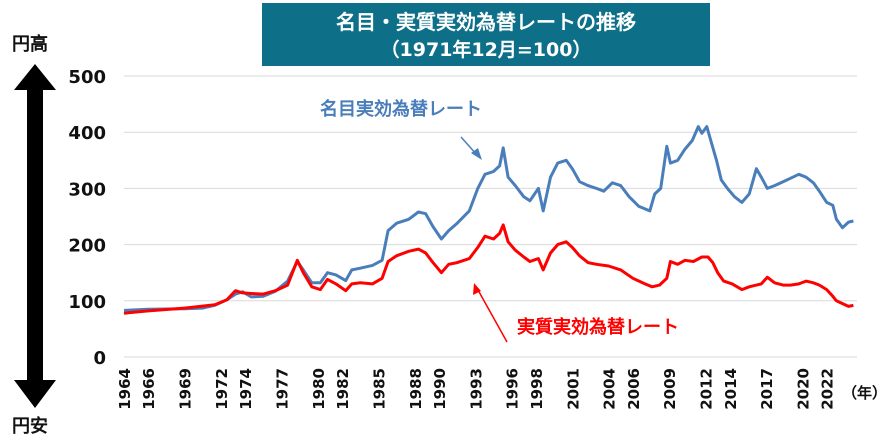 Image resolution: width=886 pixels, height=443 pixels. I want to click on x-tick-label: 1988, so click(416, 389).